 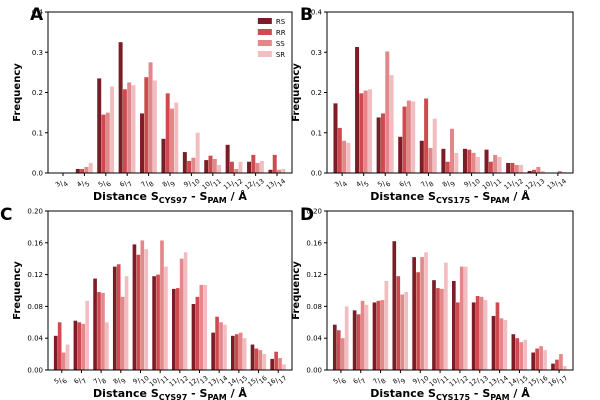 What do you see at coordinates (280, 44) in the screenshot?
I see `legend-label: SS` at bounding box center [280, 44].